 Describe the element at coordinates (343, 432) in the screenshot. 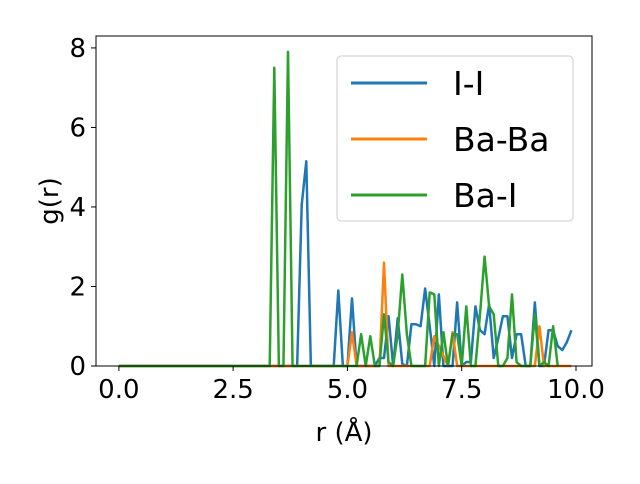

I see `x-axis-label: r (Å)` at that location.